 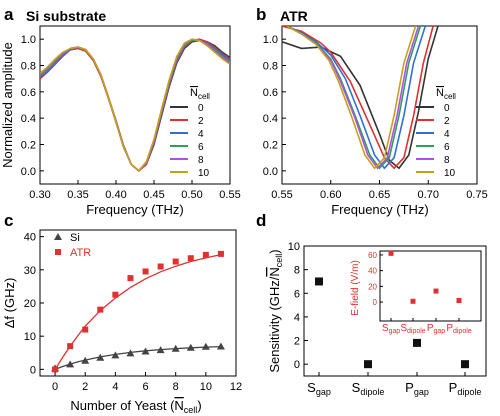 I want to click on inset-point-P_dipole, so click(x=459, y=300).